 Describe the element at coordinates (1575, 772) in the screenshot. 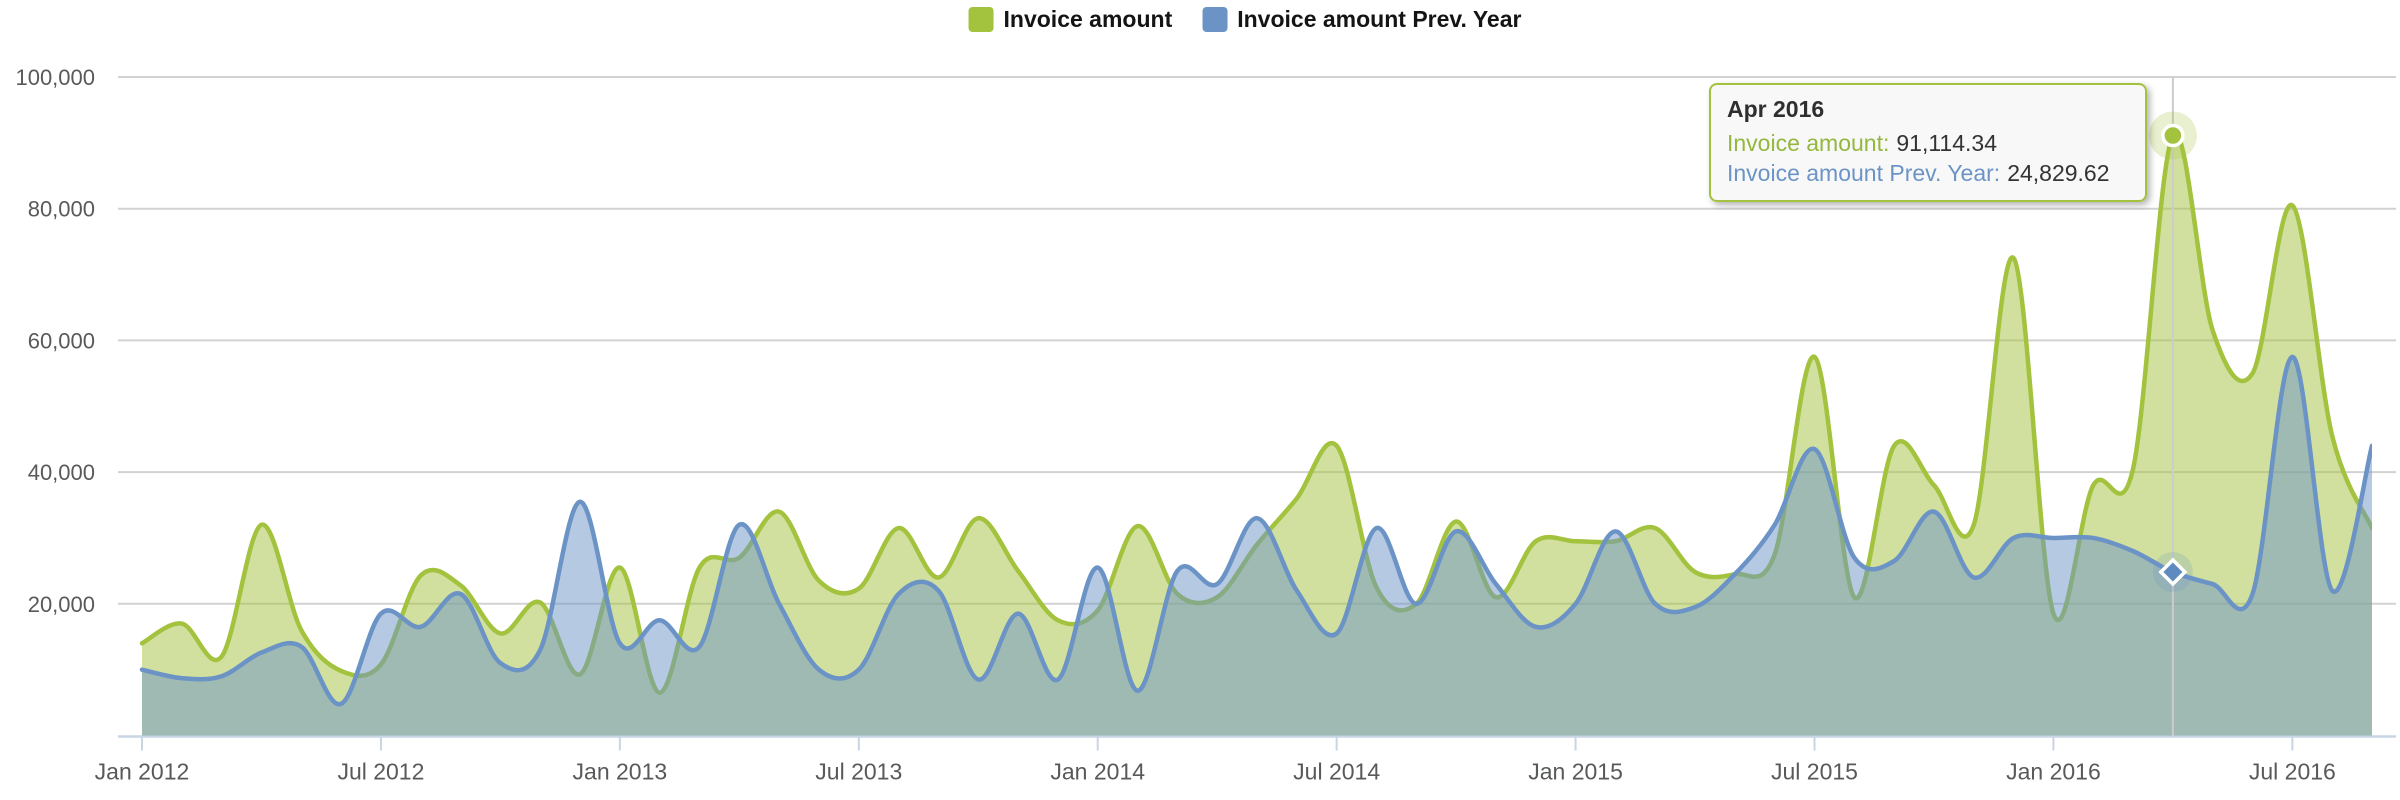

I see `x-axis-label: Jan 2015` at that location.